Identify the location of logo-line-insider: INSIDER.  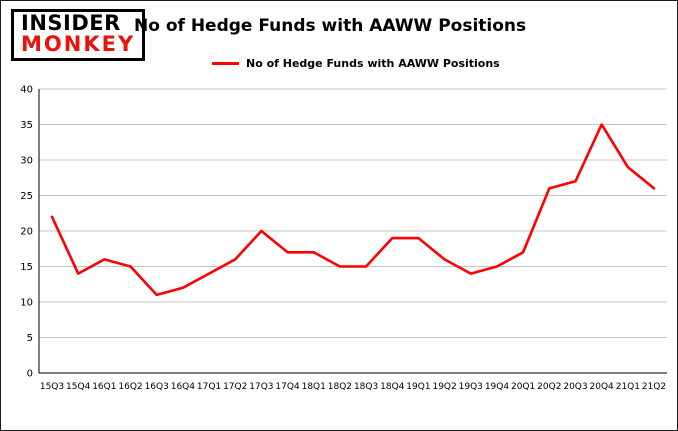
(71, 23).